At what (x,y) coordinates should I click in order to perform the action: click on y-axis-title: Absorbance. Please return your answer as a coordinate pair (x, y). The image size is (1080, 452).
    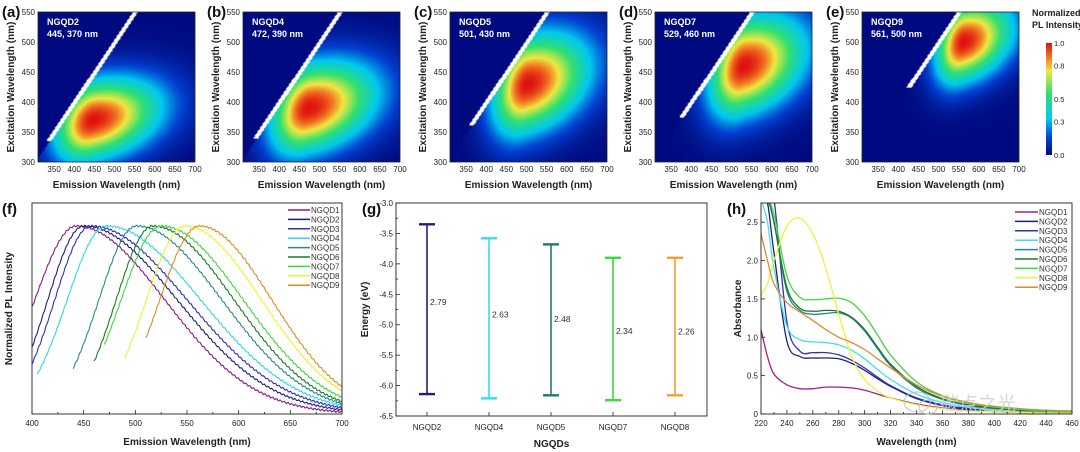
    Looking at the image, I should click on (738, 308).